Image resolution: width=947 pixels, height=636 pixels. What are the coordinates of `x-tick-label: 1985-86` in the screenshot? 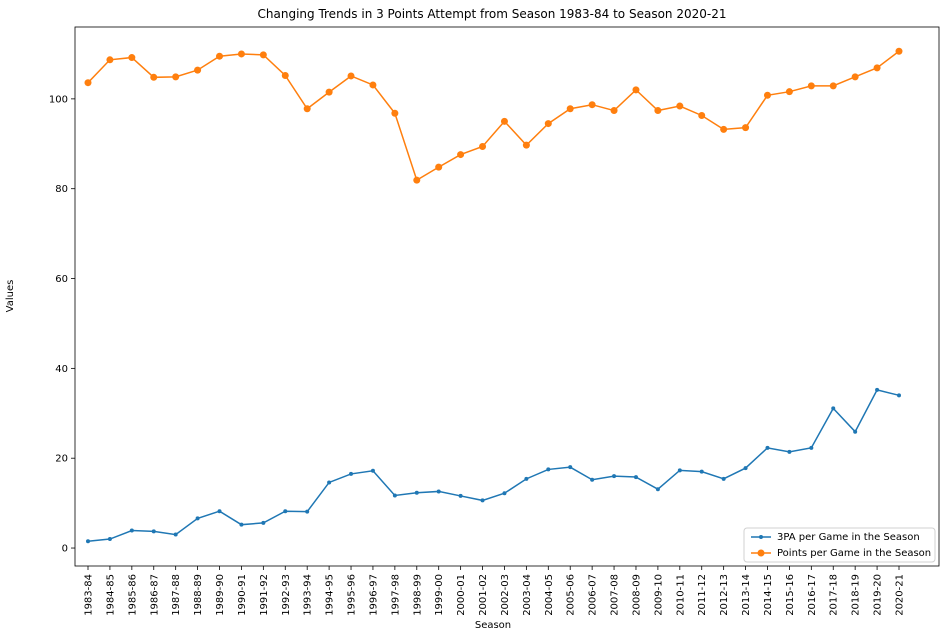 It's located at (132, 595).